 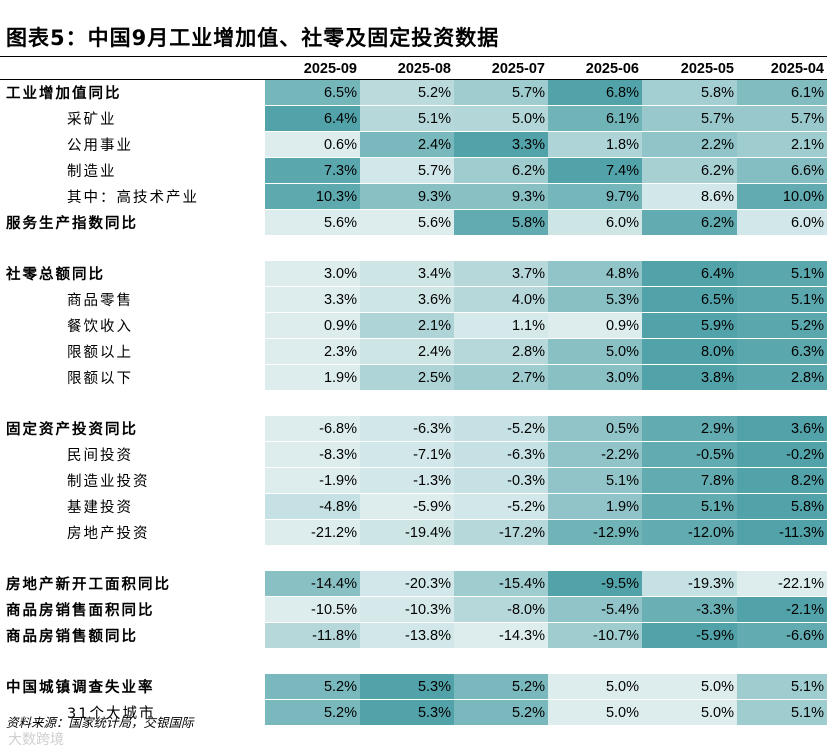 What do you see at coordinates (689, 609) in the screenshot?
I see `value-cell: -3.3%` at bounding box center [689, 609].